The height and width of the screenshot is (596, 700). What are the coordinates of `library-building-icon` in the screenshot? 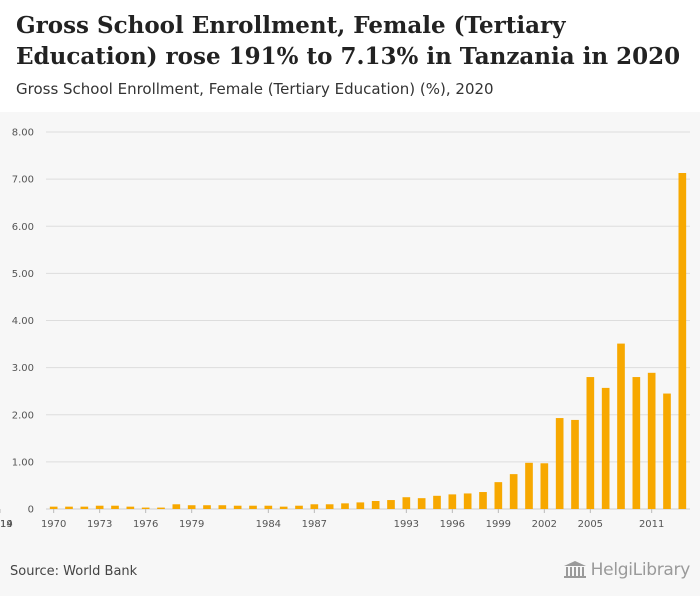 It's located at (574, 569).